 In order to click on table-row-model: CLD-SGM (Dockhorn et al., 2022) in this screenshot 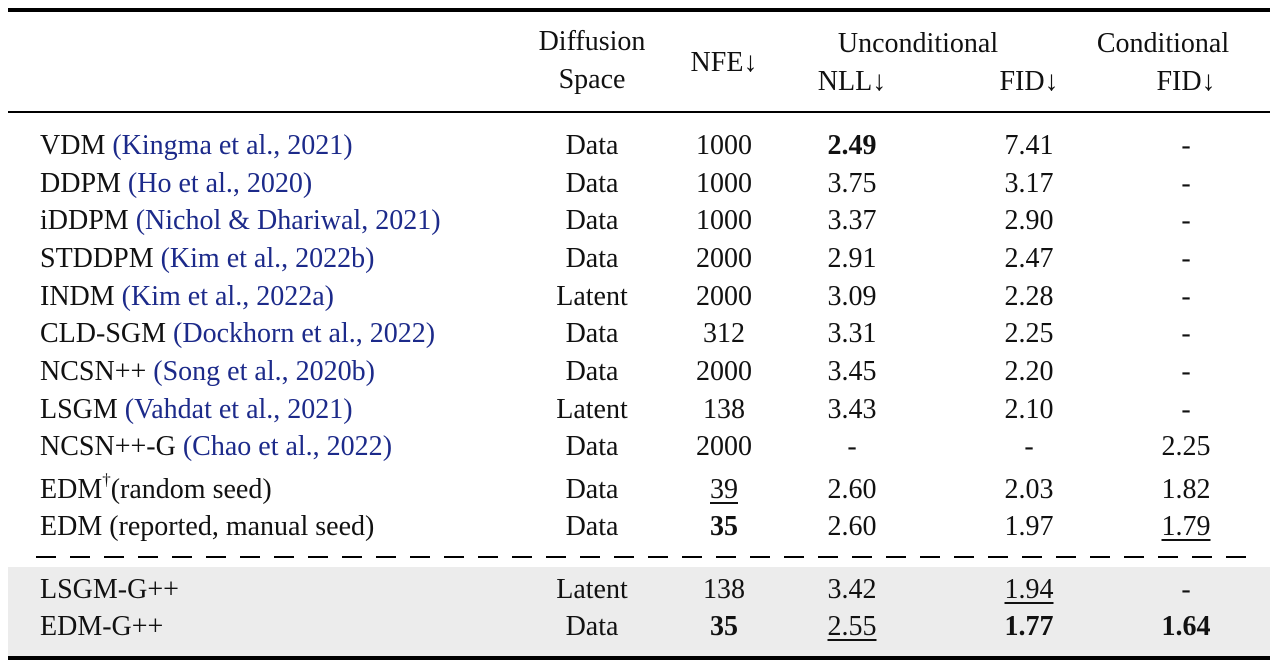, I will do `click(238, 333)`.